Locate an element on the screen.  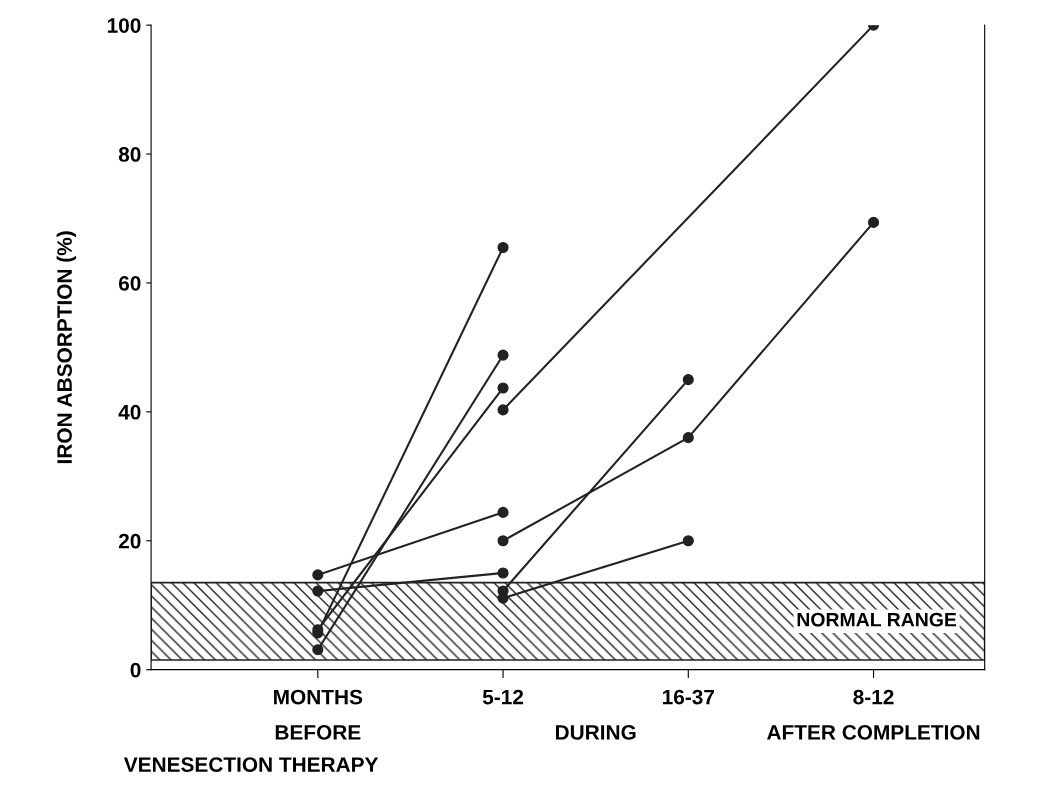
band-label: NORMAL RANGE is located at coordinates (877, 619).